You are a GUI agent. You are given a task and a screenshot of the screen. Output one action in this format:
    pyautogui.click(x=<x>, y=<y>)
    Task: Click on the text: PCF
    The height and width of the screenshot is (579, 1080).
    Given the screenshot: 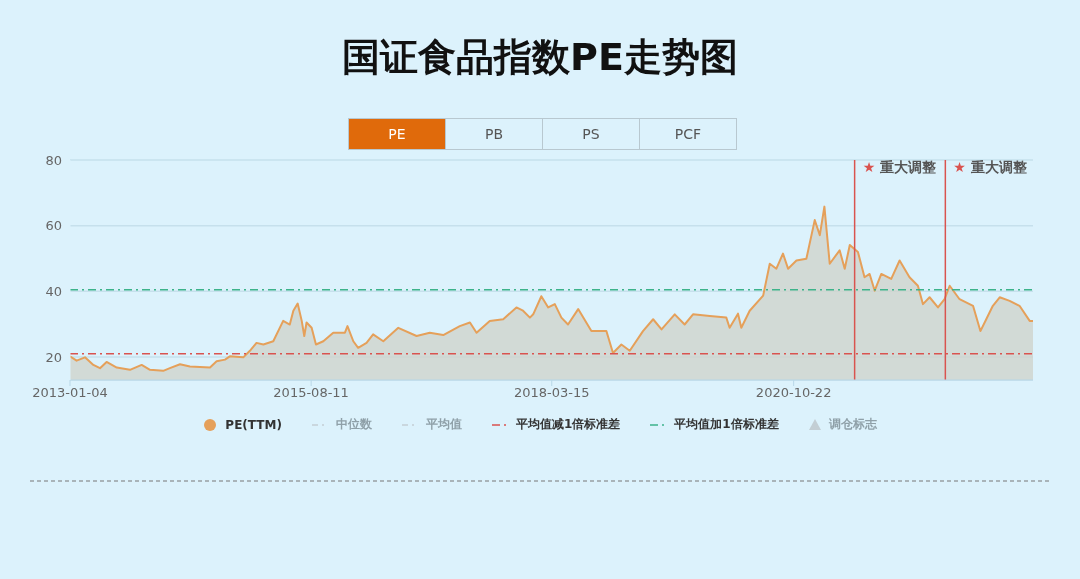 What is the action you would take?
    pyautogui.click(x=688, y=134)
    